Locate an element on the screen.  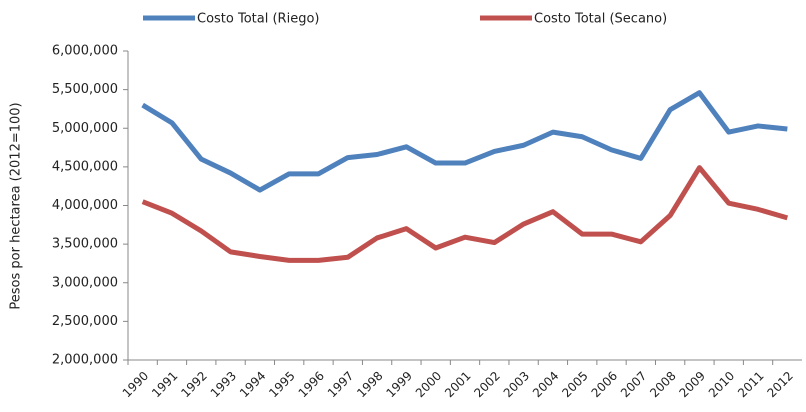
x-tick-label: 2004 is located at coordinates (545, 384).